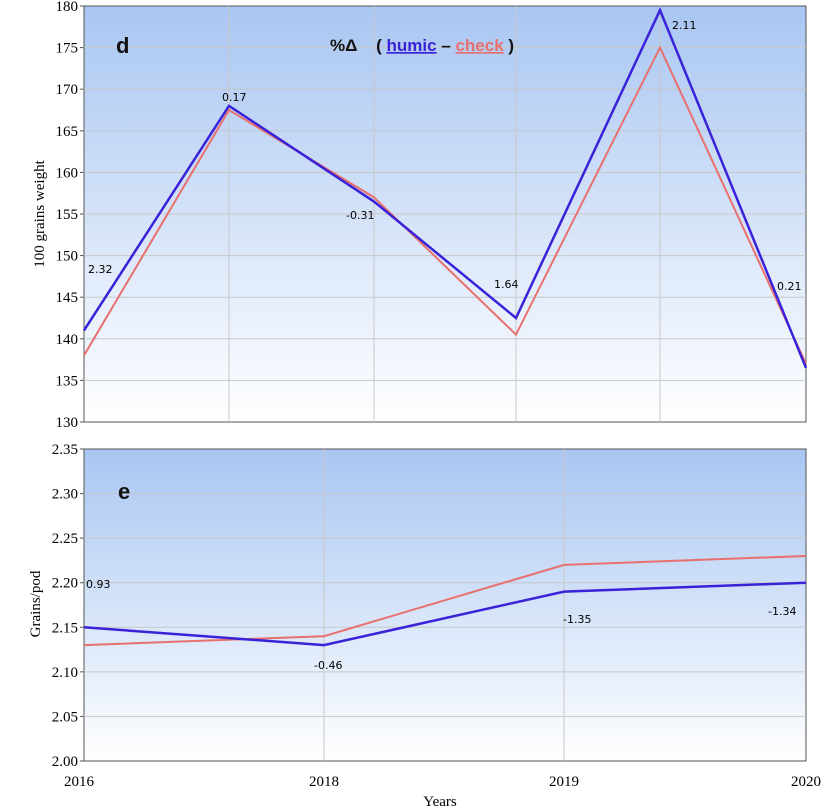 The height and width of the screenshot is (812, 821). What do you see at coordinates (36, 603) in the screenshot?
I see `y-axis-title-e: Grains/pod` at bounding box center [36, 603].